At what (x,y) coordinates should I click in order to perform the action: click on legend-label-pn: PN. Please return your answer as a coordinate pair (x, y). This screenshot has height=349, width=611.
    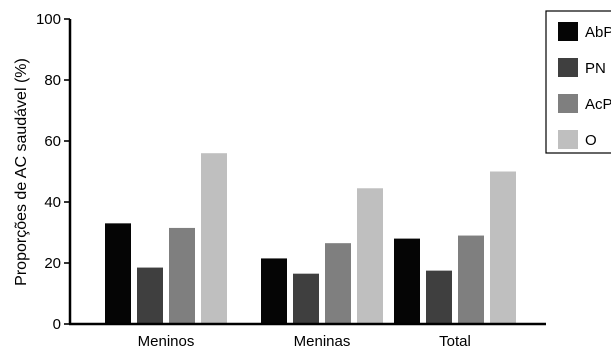
    Looking at the image, I should click on (595, 68).